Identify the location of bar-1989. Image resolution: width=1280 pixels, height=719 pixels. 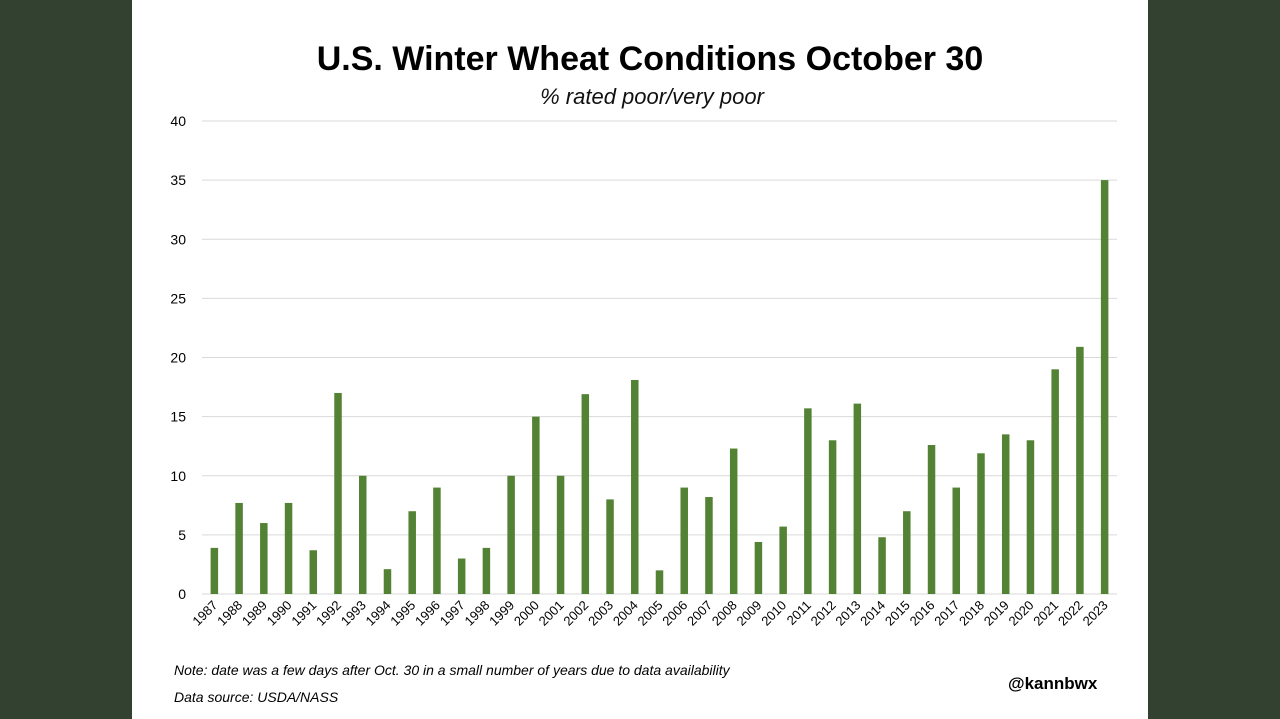
(264, 558).